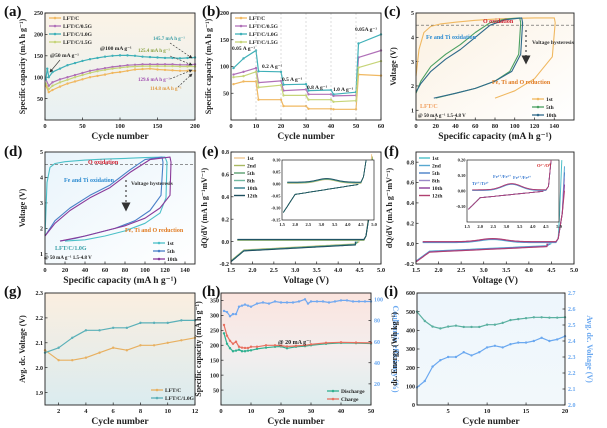 Image resolution: width=607 pixels, height=428 pixels. What do you see at coordinates (276, 196) in the screenshot?
I see `inset-y-tick-label: -0.05` at bounding box center [276, 196].